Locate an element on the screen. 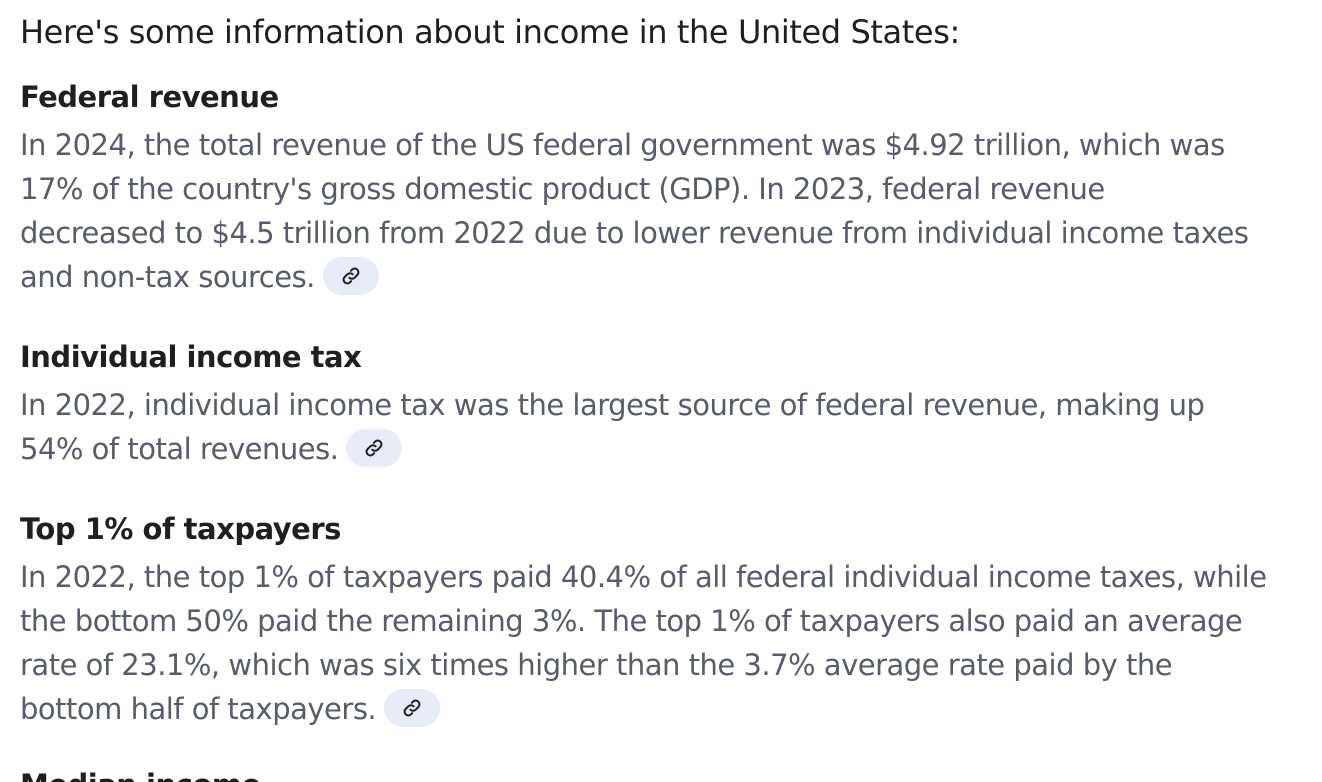 This screenshot has height=782, width=1322. section-median-income: Median income is located at coordinates (140, 774).